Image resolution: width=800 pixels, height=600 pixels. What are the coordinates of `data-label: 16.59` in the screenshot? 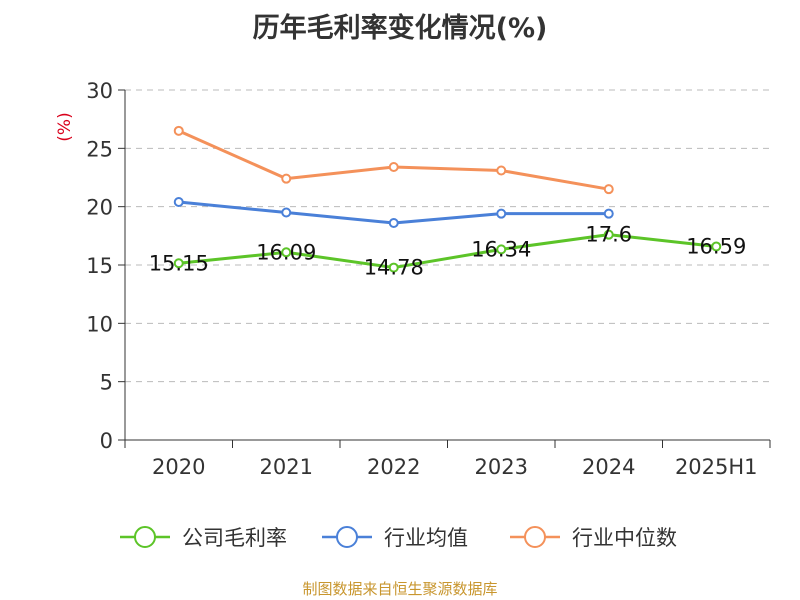 It's located at (716, 246).